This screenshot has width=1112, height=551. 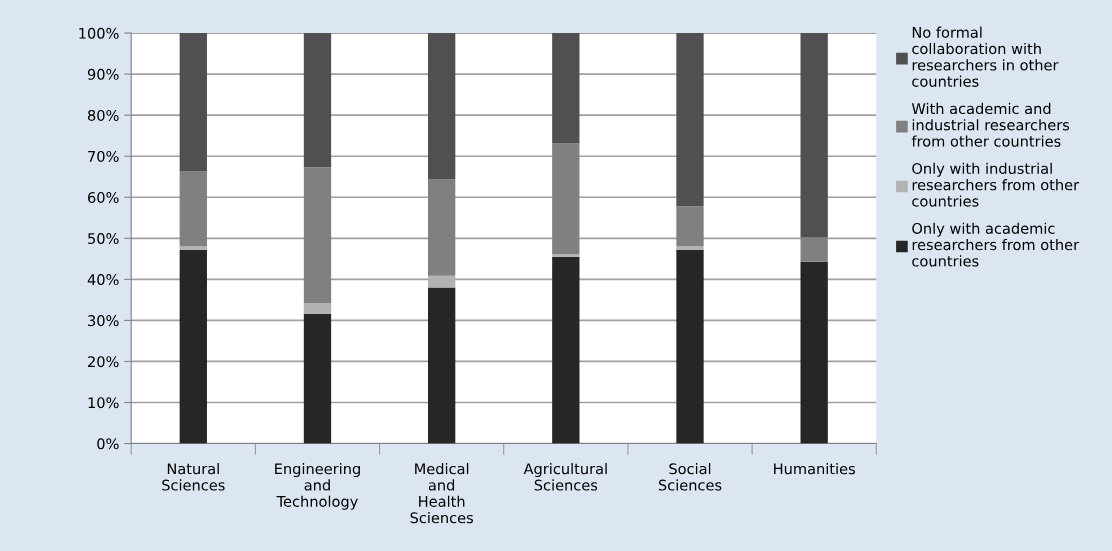 I want to click on y-tick-label: 40%, so click(x=103, y=280).